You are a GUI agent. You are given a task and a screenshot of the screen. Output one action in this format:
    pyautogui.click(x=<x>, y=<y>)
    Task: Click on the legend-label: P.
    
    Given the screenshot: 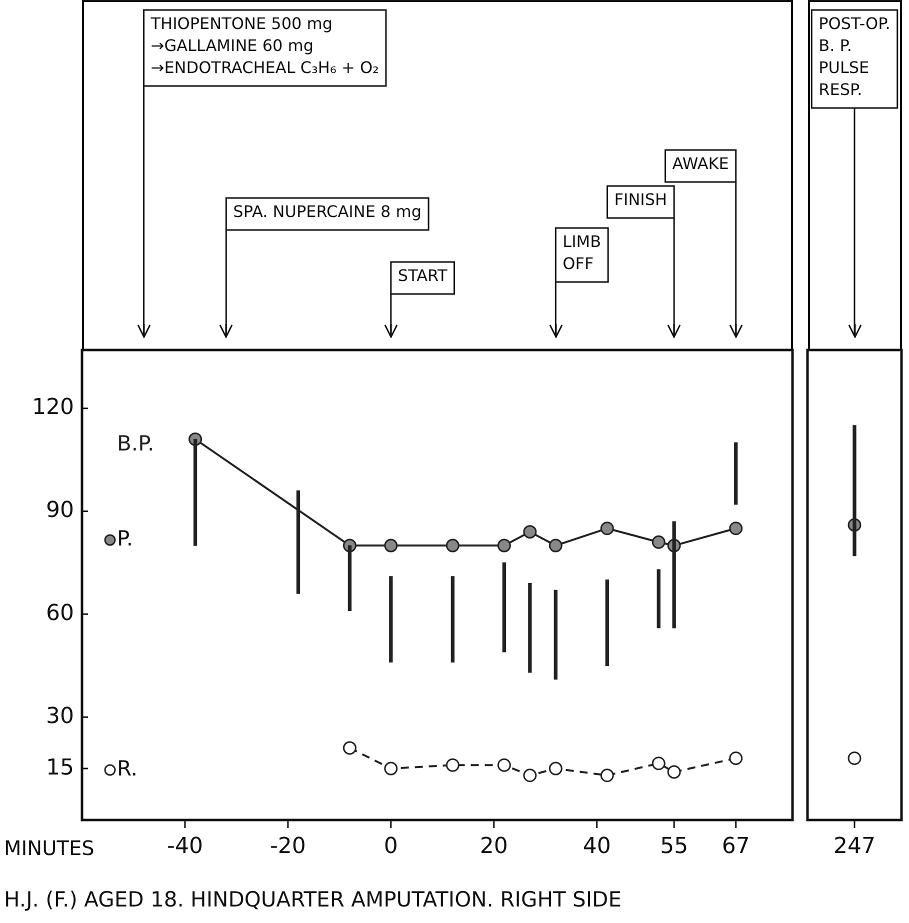 What is the action you would take?
    pyautogui.click(x=125, y=538)
    